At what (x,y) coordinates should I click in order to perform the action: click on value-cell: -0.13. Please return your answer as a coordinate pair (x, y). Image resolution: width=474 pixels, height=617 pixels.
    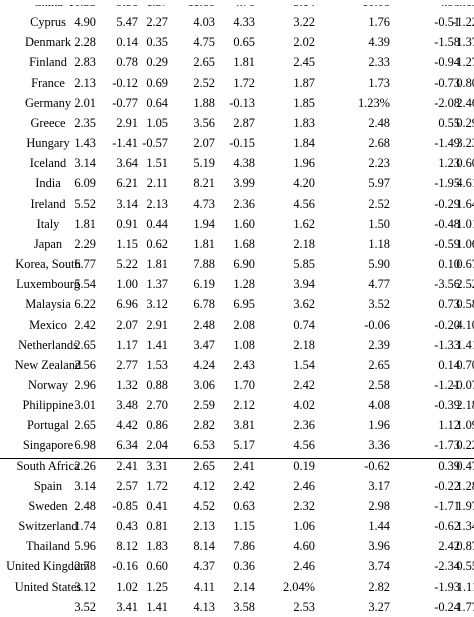
    Looking at the image, I should click on (242, 102).